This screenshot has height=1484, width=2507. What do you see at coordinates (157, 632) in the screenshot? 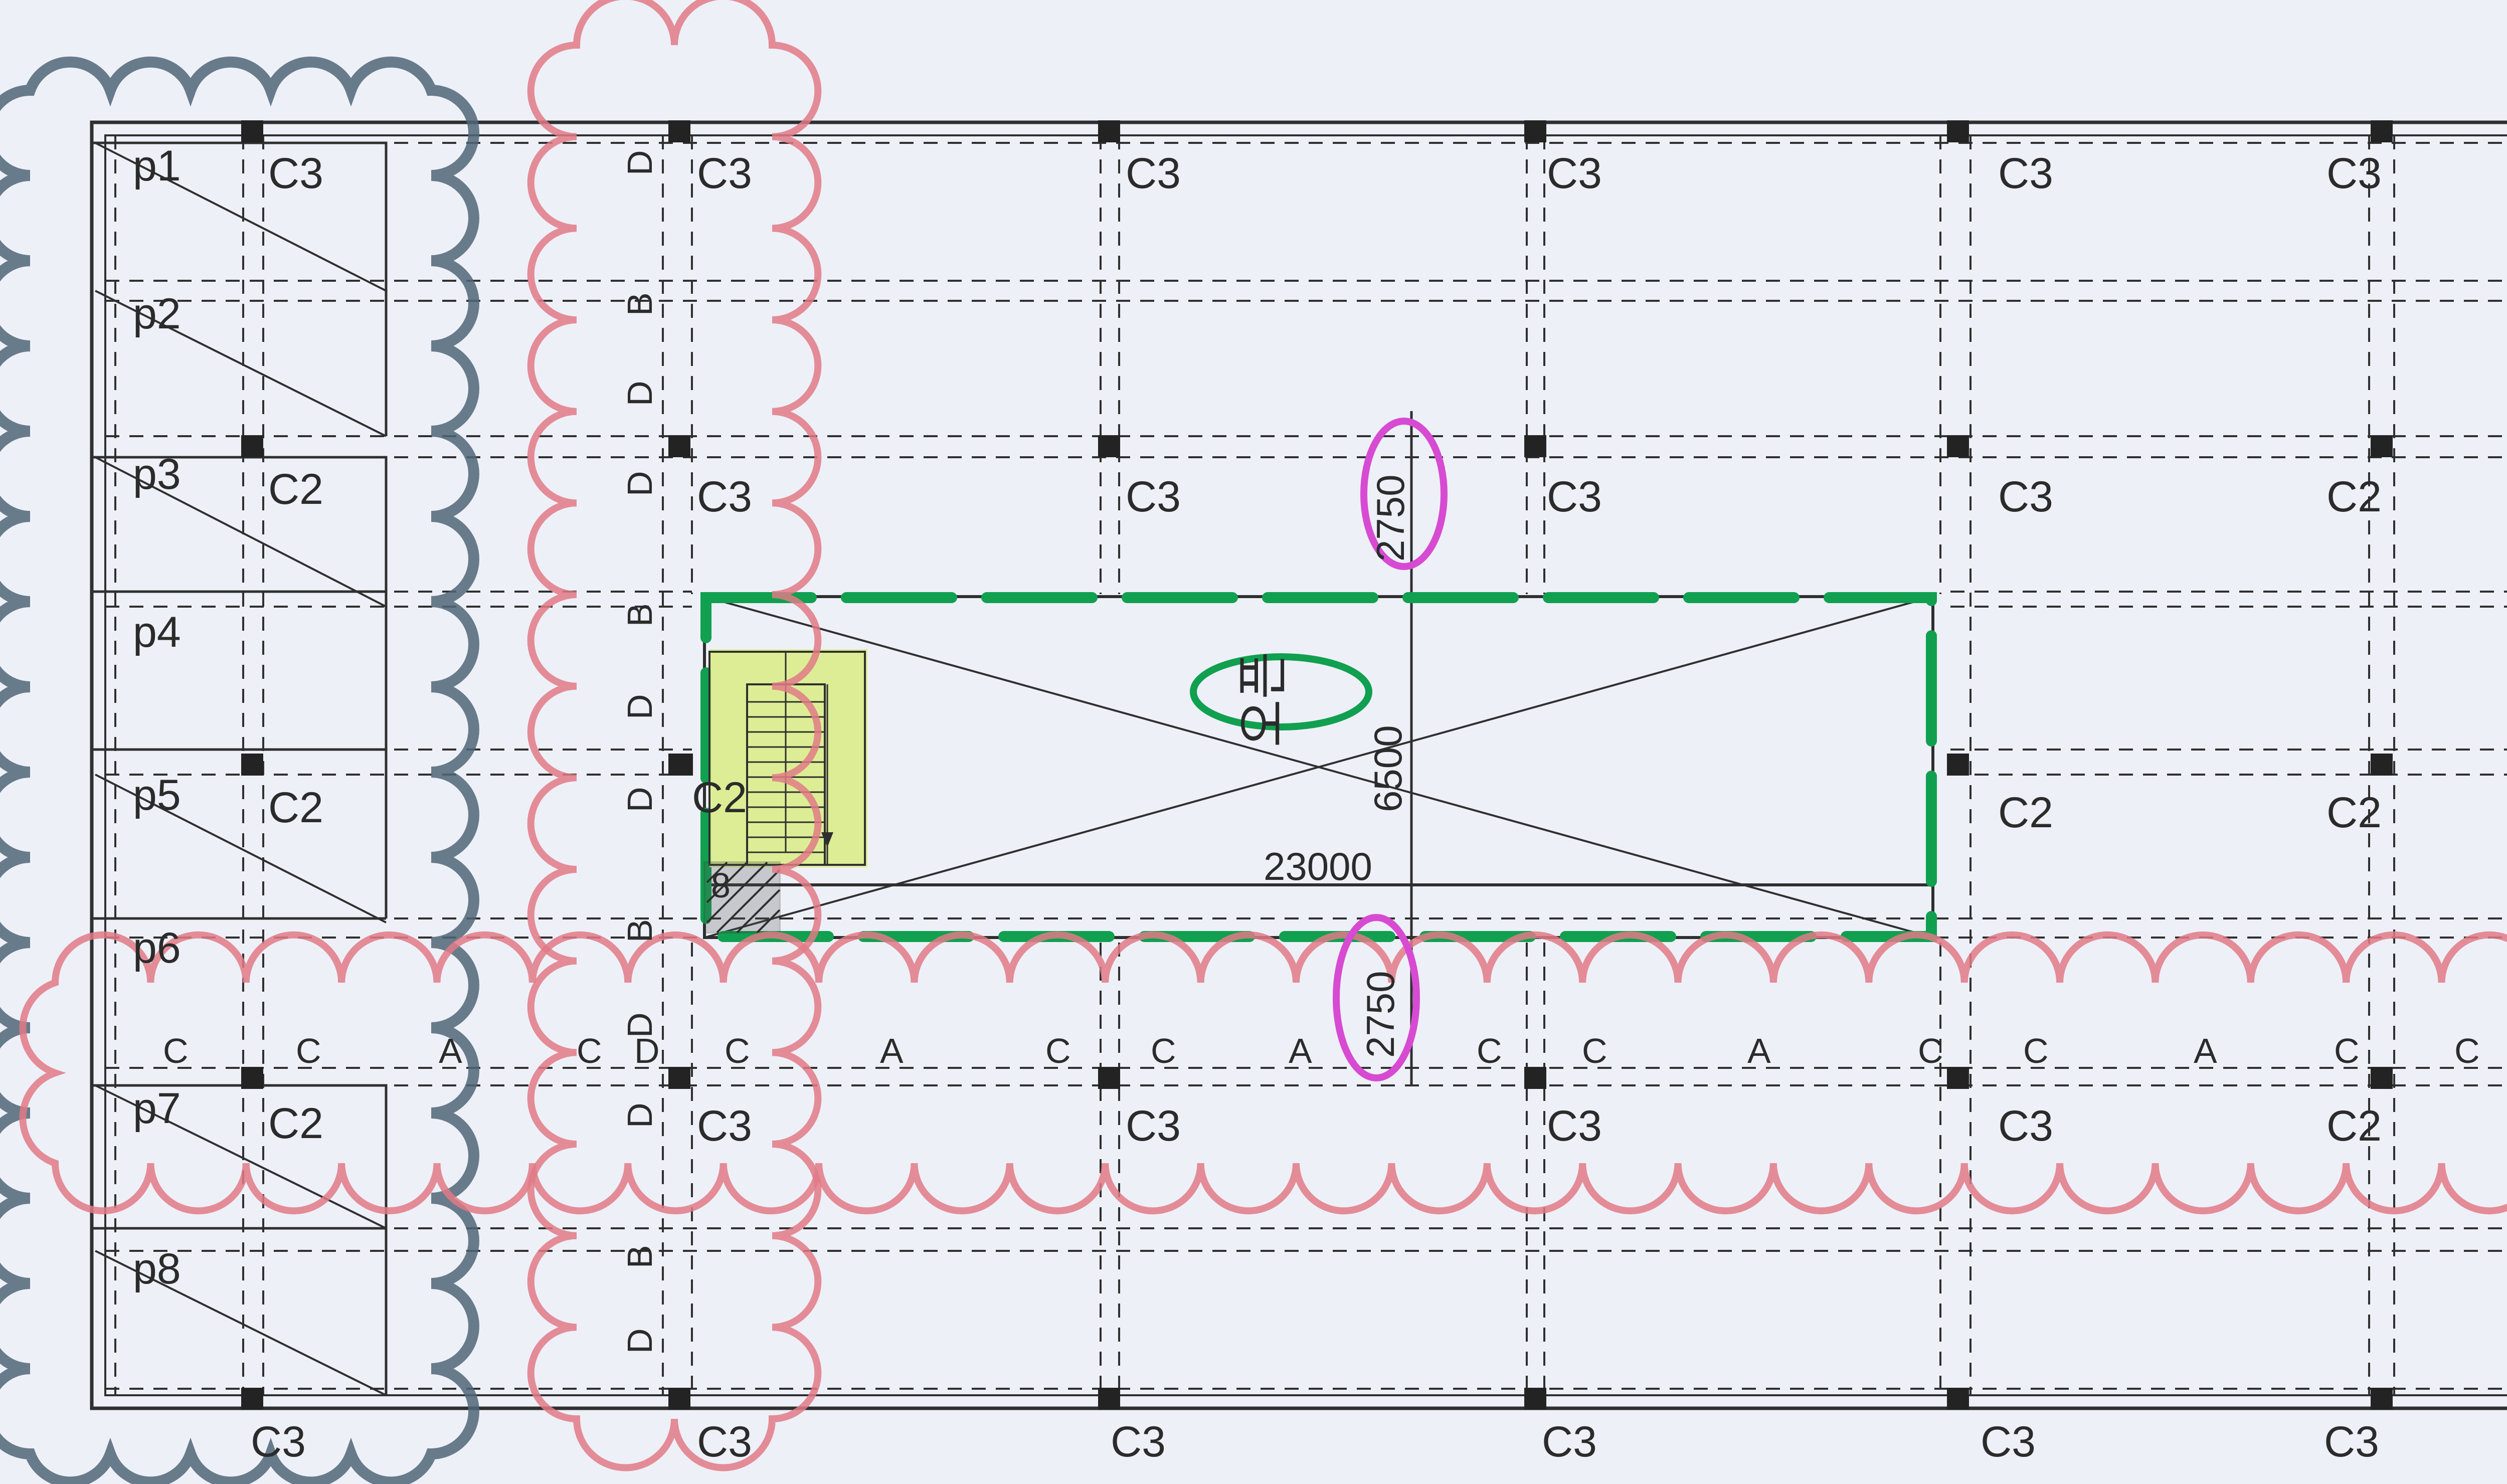
I see `panel-label: p4` at bounding box center [157, 632].